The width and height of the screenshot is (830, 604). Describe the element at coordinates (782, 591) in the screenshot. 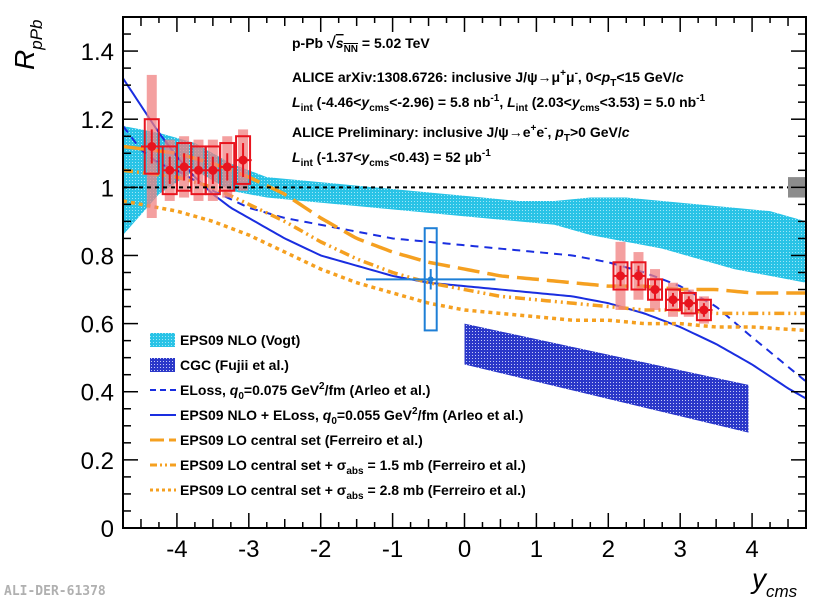

I see `x-axis-label-sub: cms` at that location.